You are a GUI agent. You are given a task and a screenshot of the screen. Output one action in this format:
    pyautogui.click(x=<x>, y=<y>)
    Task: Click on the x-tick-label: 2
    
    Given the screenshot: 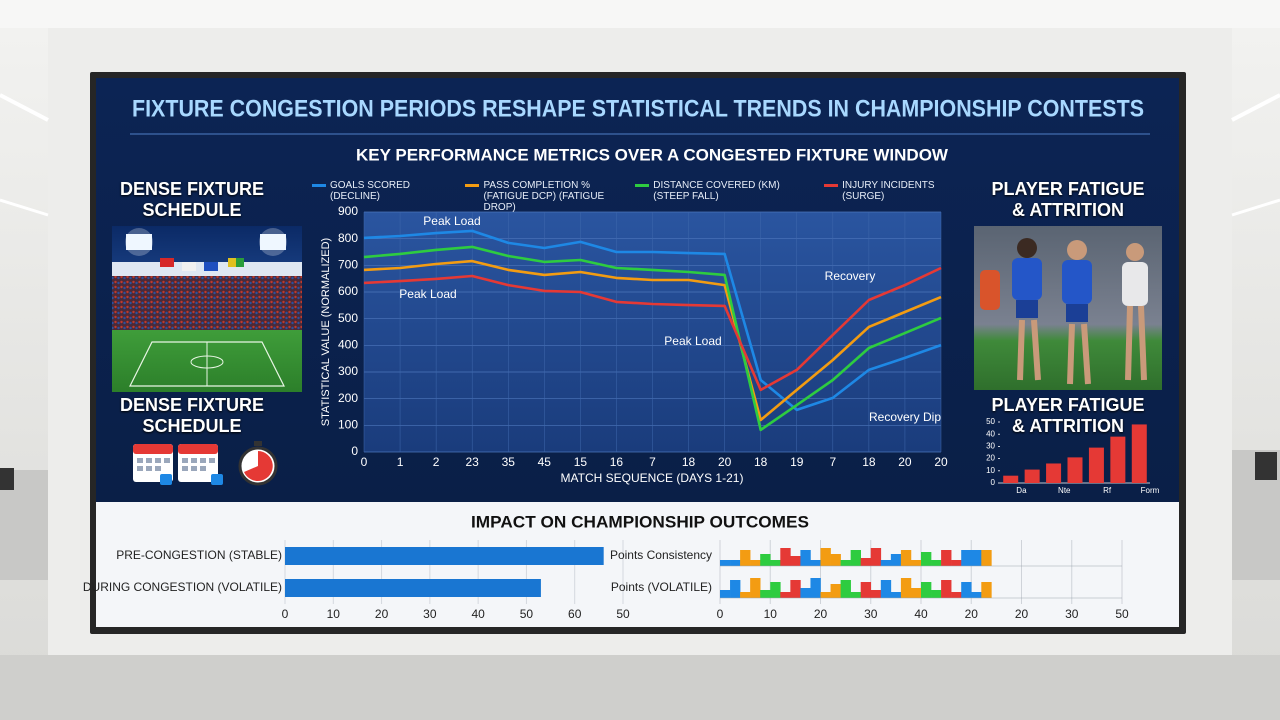 What is the action you would take?
    pyautogui.click(x=436, y=462)
    